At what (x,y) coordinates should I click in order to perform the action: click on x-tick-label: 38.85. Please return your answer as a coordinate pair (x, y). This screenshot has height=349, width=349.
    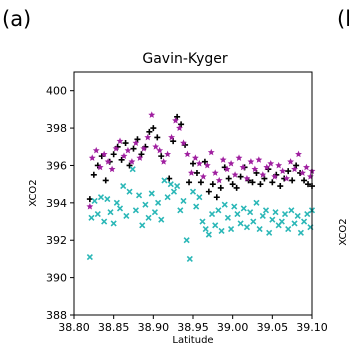
    Looking at the image, I should click on (114, 327).